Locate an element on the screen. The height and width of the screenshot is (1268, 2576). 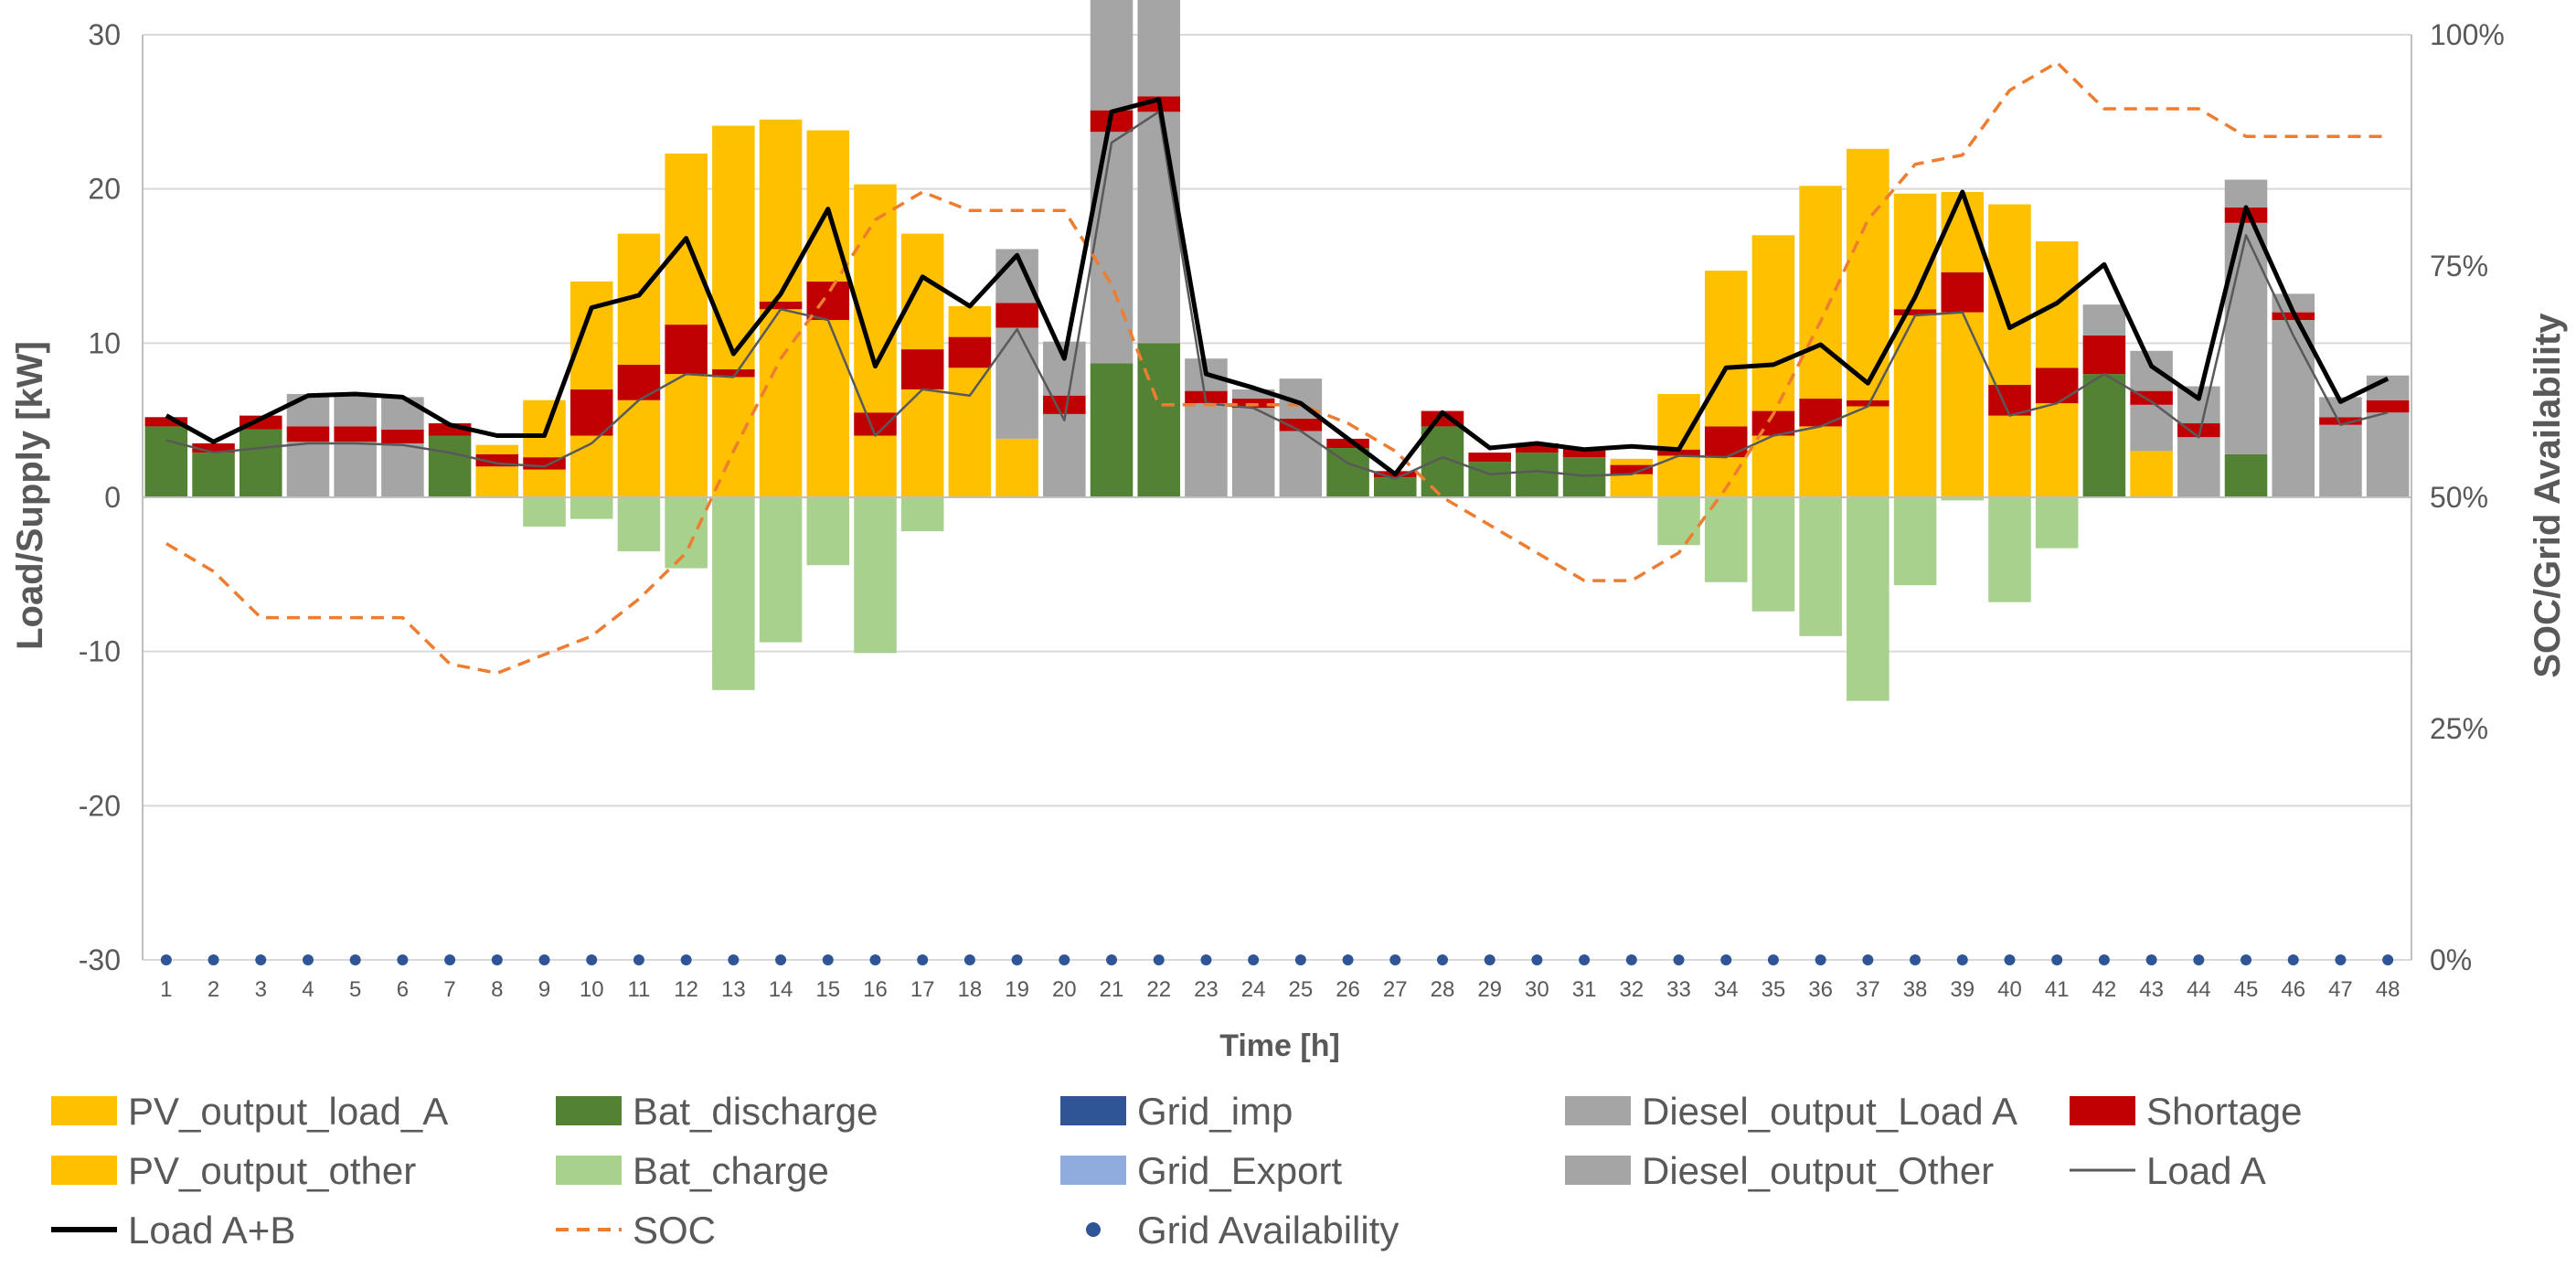
y-tick-label: -20 is located at coordinates (100, 805).